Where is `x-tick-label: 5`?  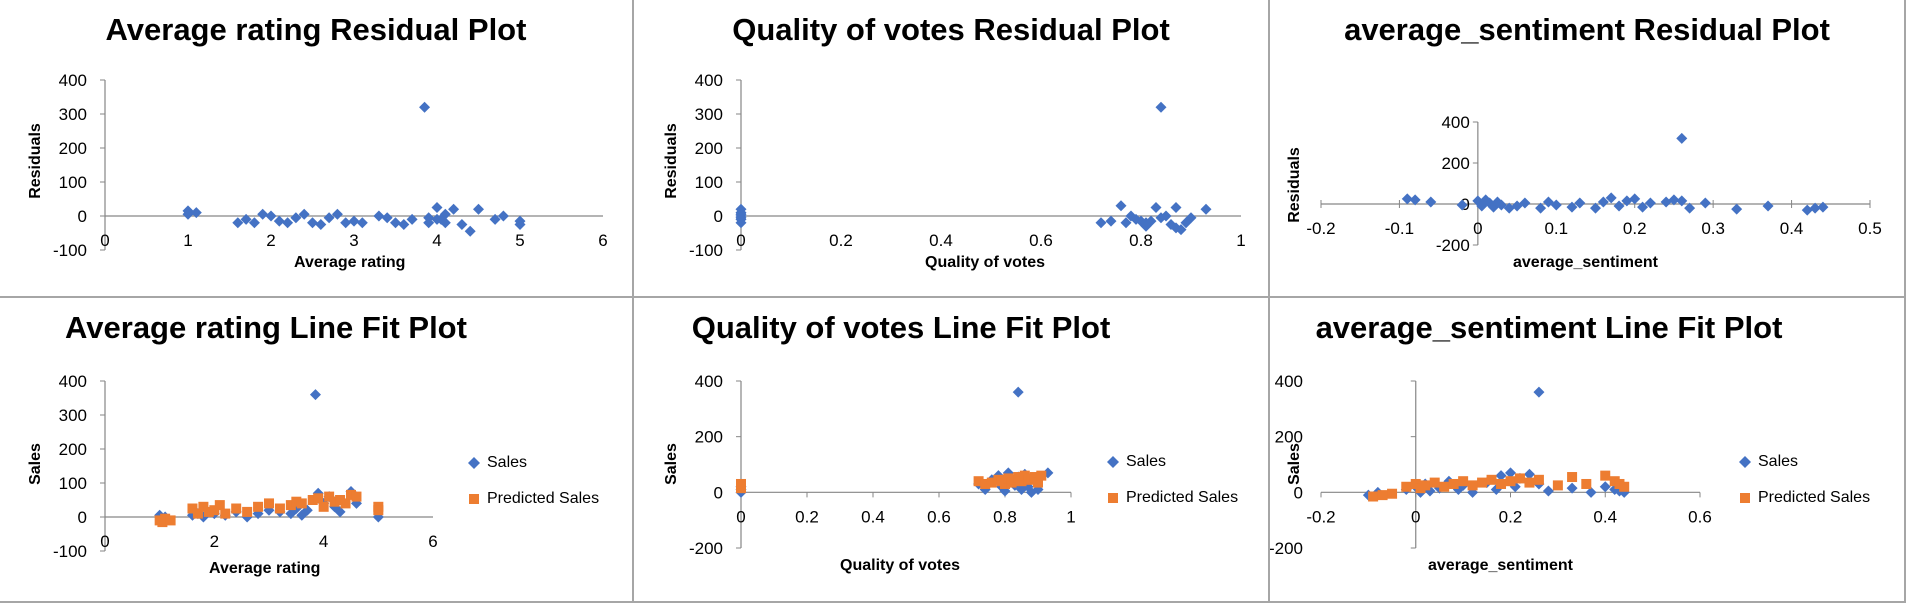
x-tick-label: 5 is located at coordinates (519, 240).